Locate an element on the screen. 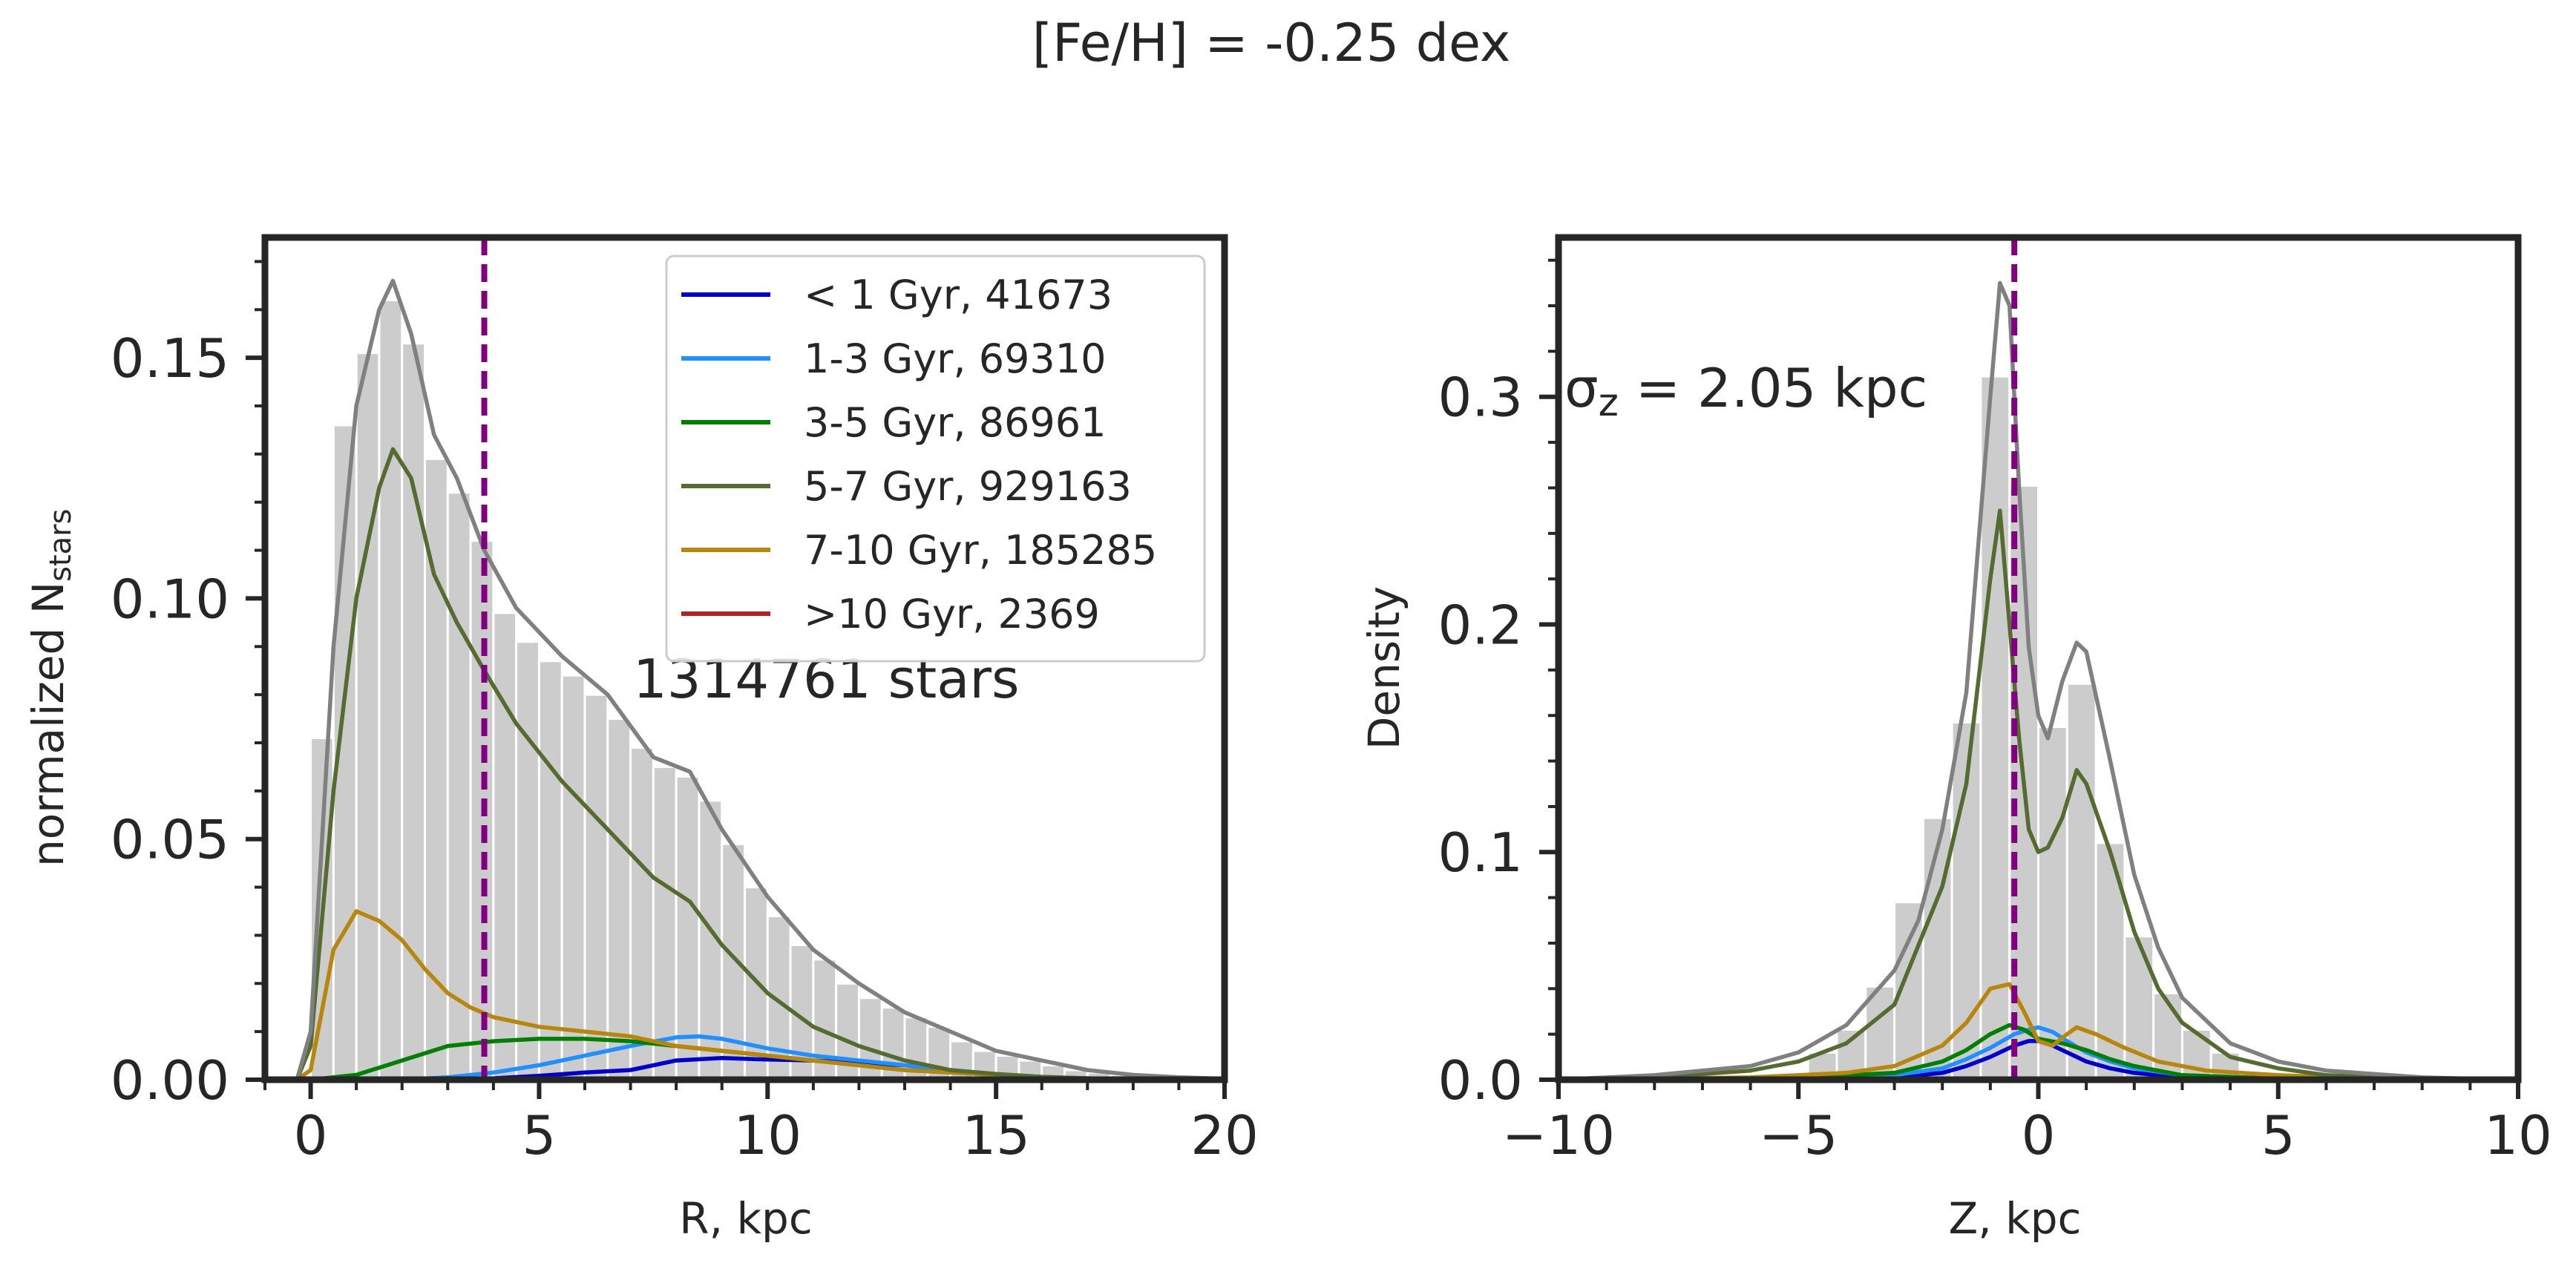  sigma-subscript: z is located at coordinates (1609, 403).